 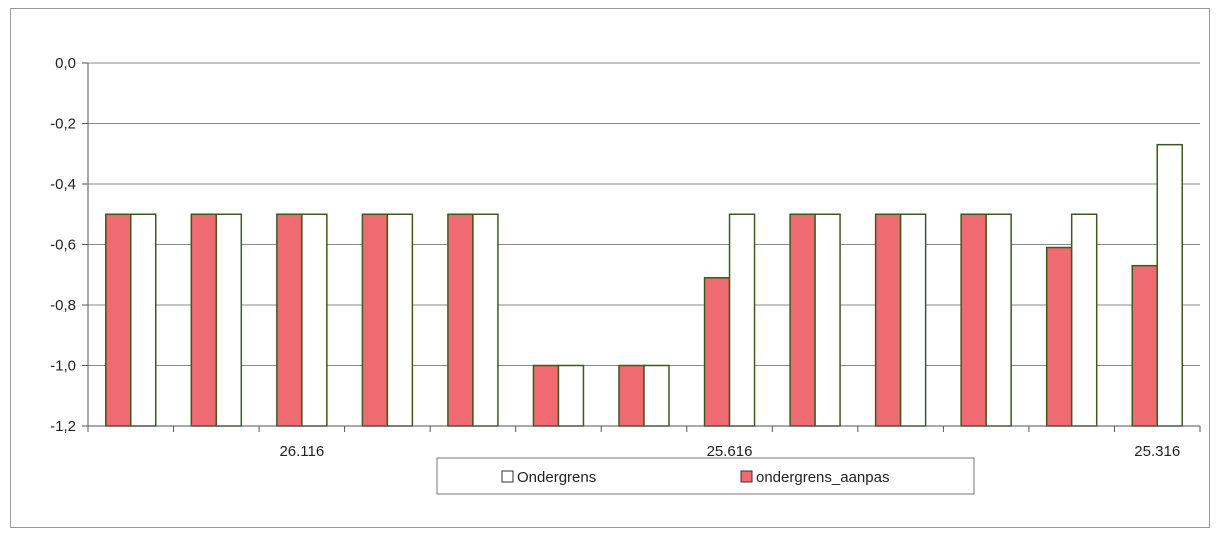 I want to click on y-tick-label: -0,2, so click(x=63, y=124).